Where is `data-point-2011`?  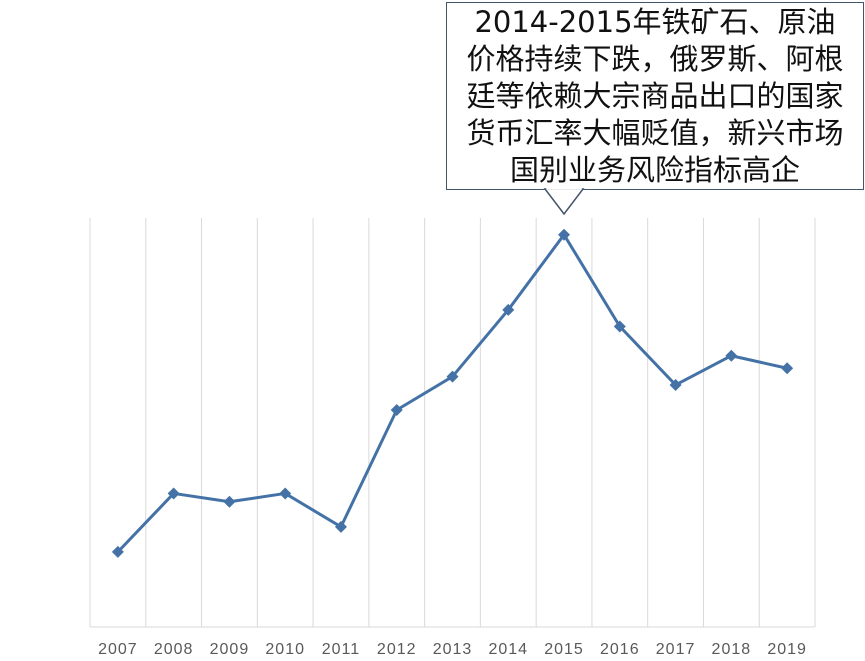 data-point-2011 is located at coordinates (340, 526).